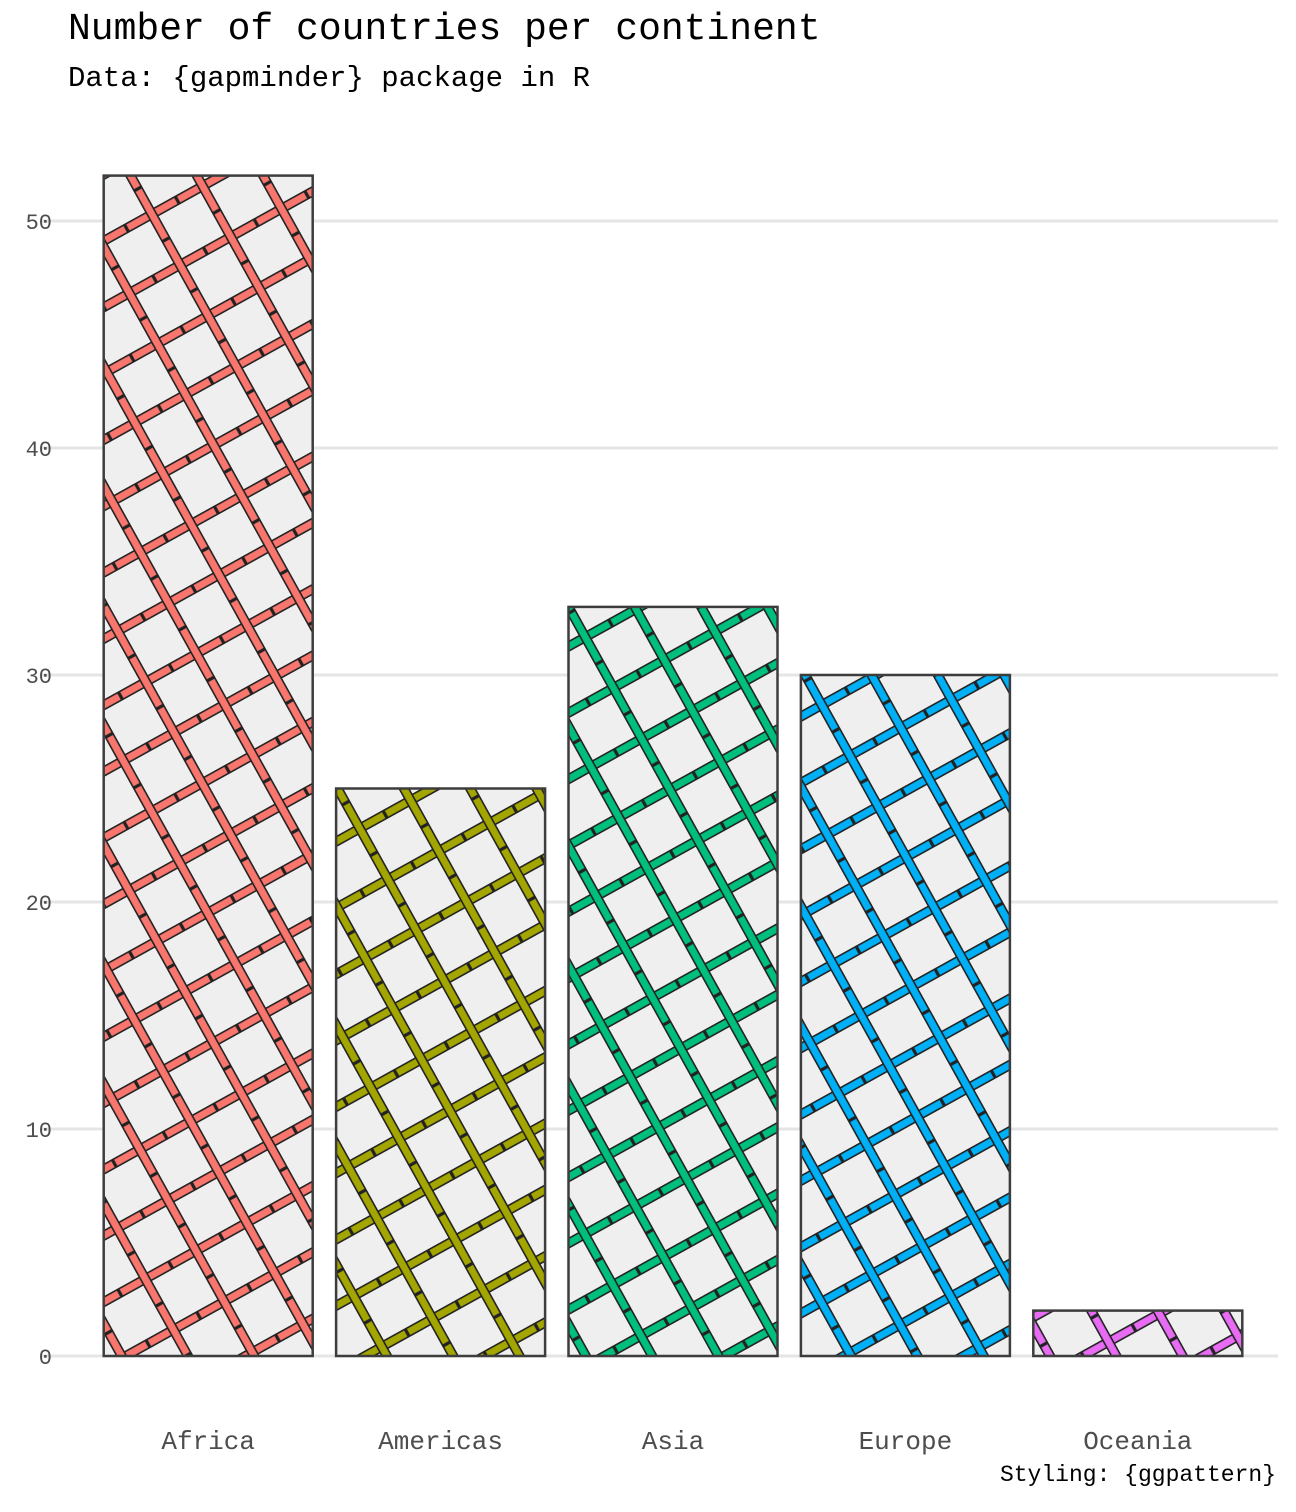 The height and width of the screenshot is (1512, 1296). What do you see at coordinates (39, 1131) in the screenshot?
I see `y-tick-label: 10` at bounding box center [39, 1131].